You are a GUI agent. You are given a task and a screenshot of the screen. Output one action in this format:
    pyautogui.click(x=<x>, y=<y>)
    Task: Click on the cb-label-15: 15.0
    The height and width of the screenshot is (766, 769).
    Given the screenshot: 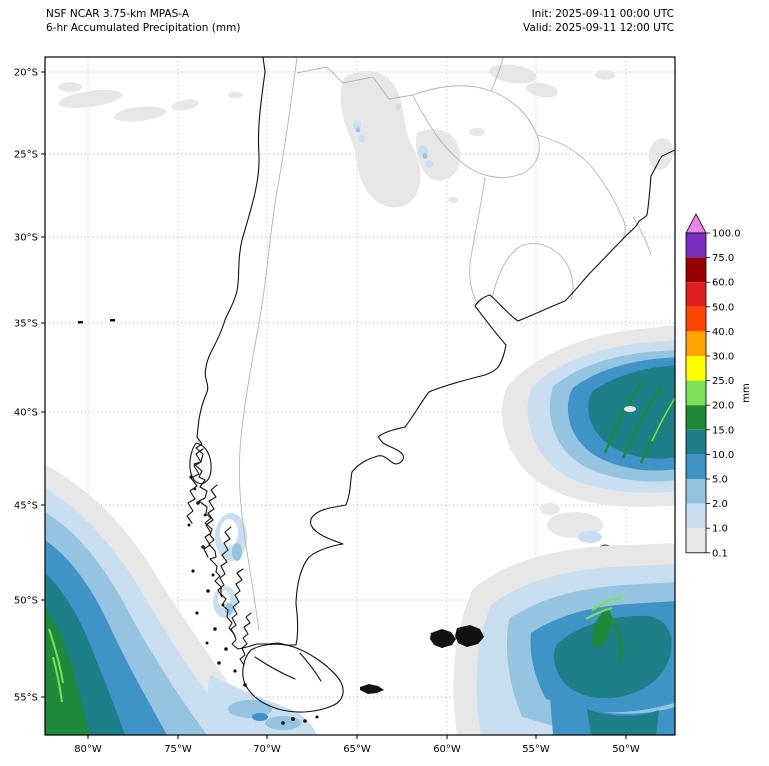 What is the action you would take?
    pyautogui.click(x=723, y=430)
    